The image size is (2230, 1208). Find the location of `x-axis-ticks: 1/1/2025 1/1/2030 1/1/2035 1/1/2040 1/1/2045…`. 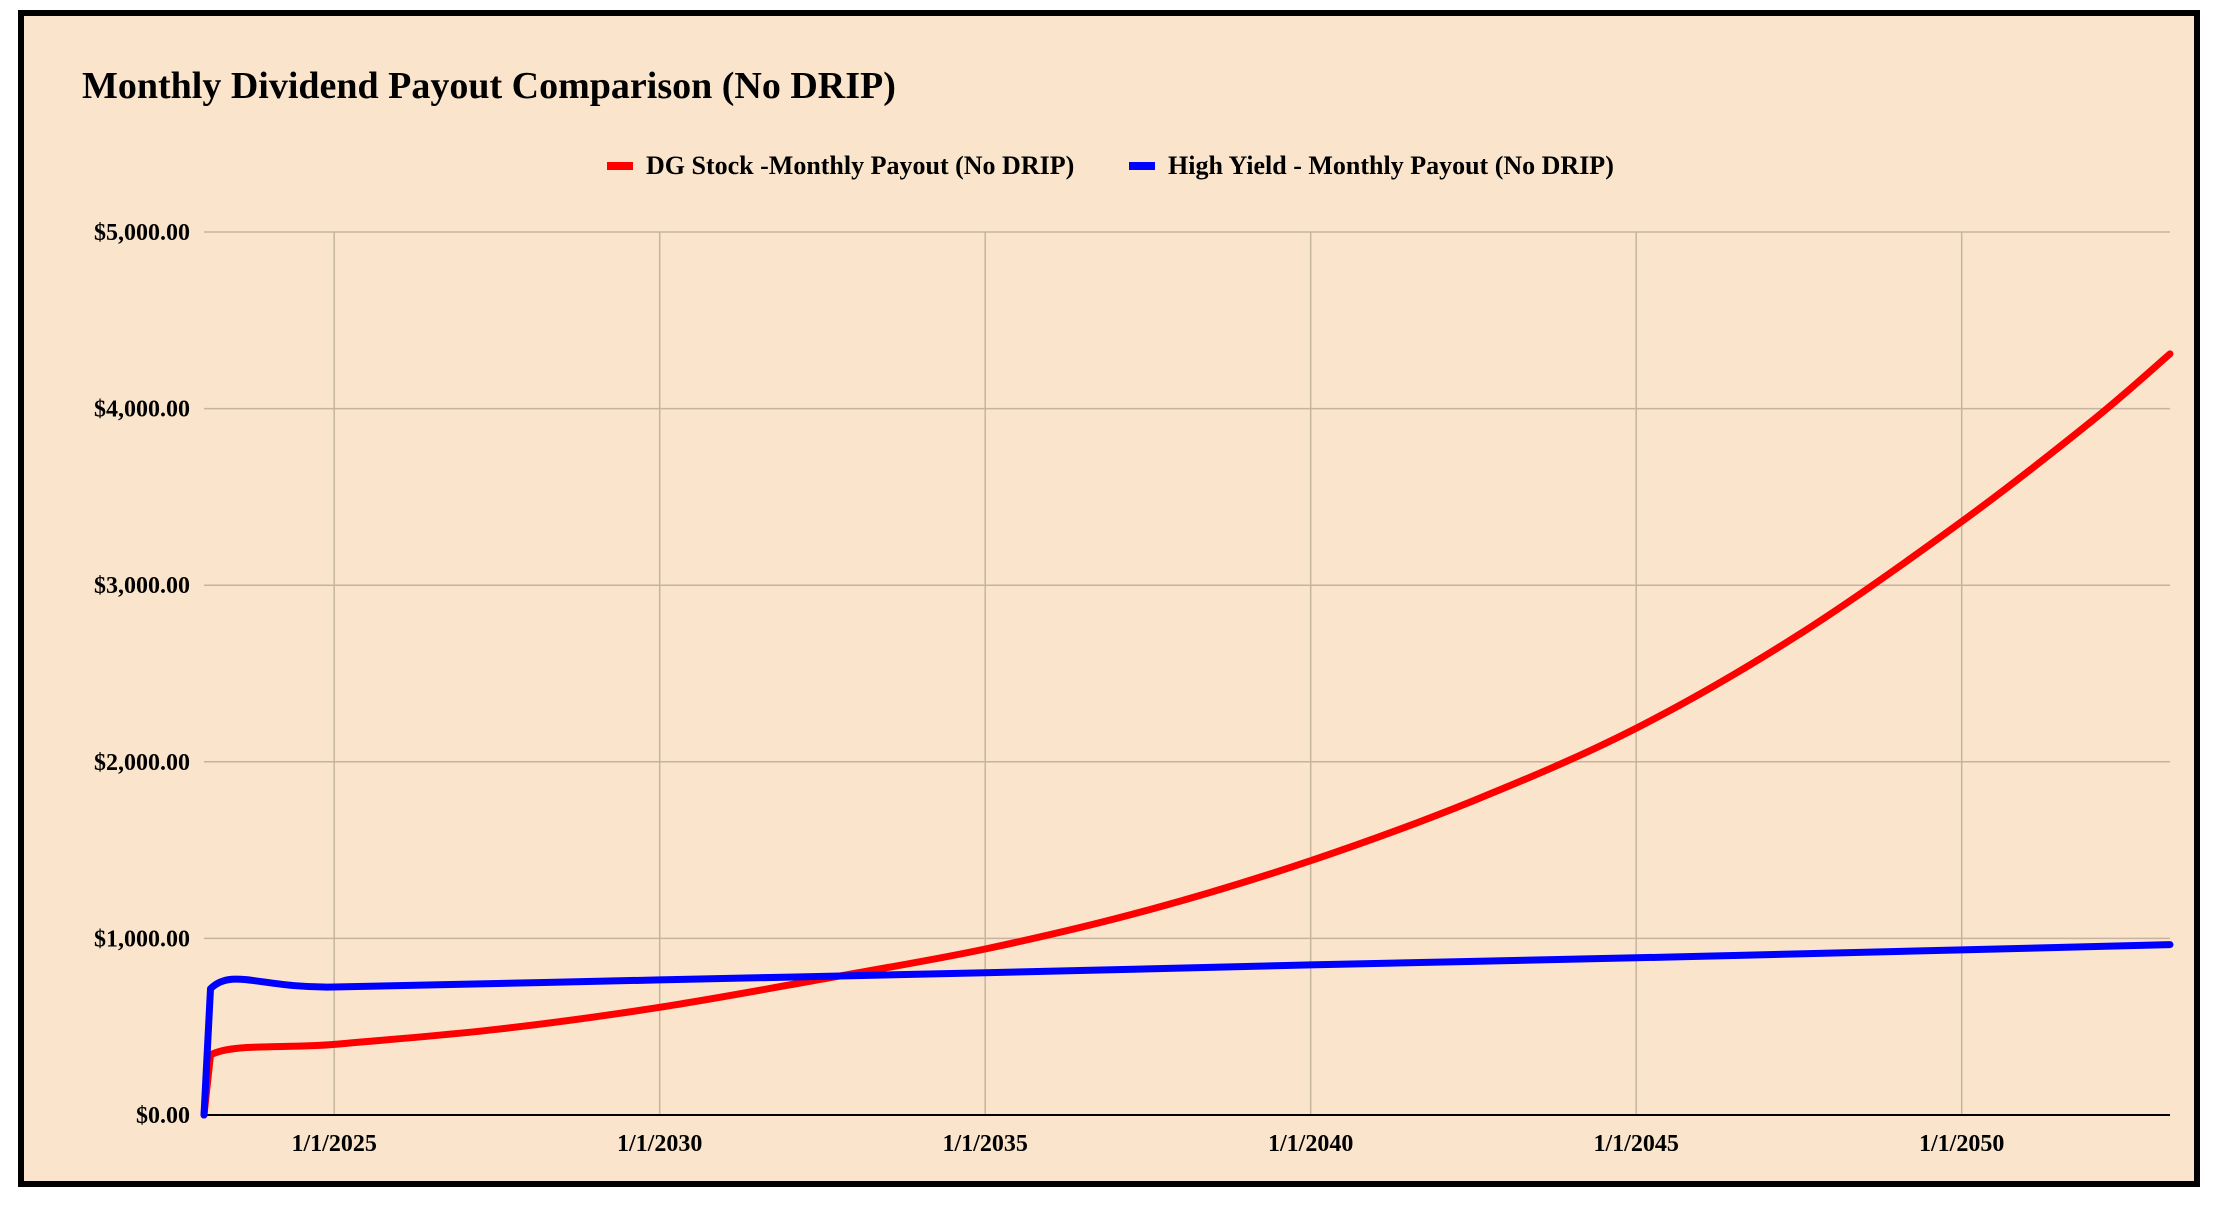

x-axis-ticks: 1/1/2025 1/1/2030 1/1/2035 1/1/2040 1/1/2045… is located at coordinates (1148, 1144).